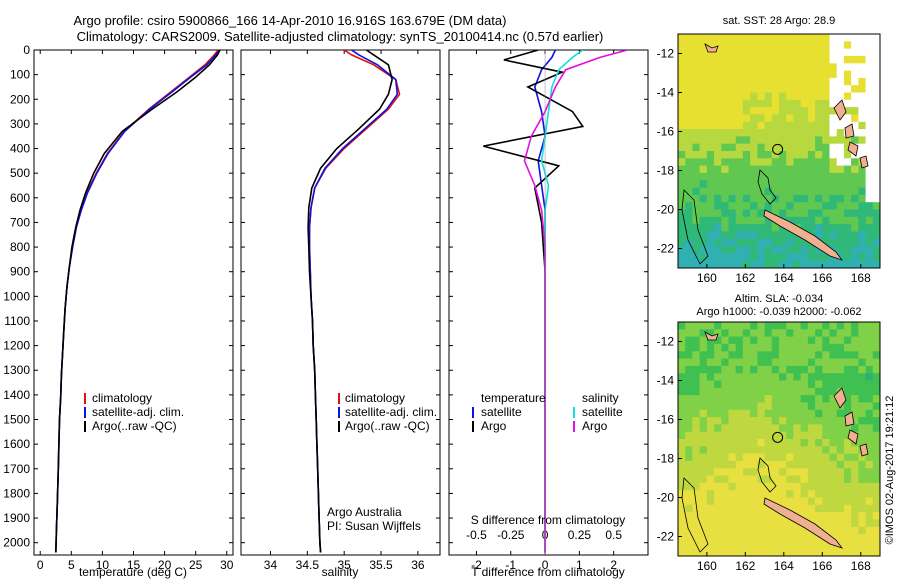  I want to click on new-caledonia-landmass, so click(803, 235).